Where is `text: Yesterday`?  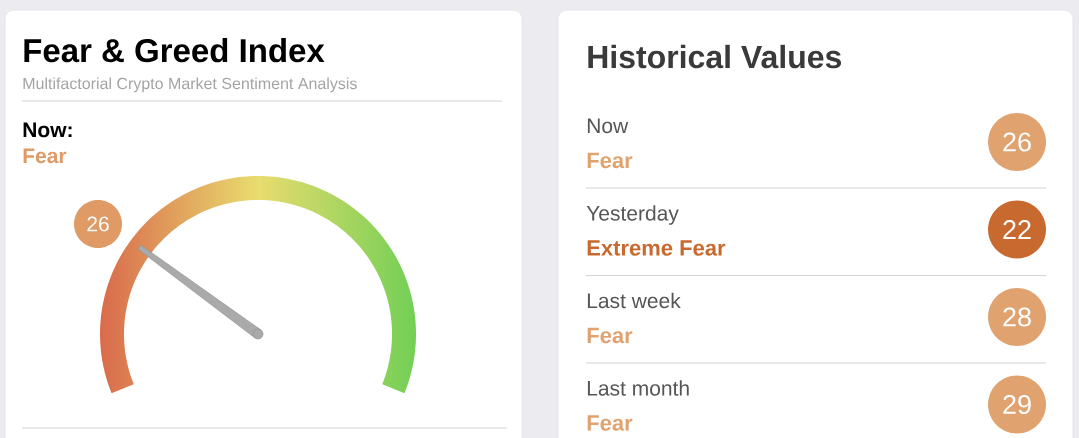 text: Yesterday is located at coordinates (632, 215).